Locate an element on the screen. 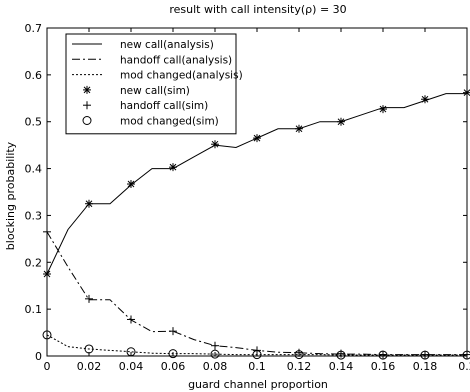  x-tick-label: 0.18 is located at coordinates (425, 366).